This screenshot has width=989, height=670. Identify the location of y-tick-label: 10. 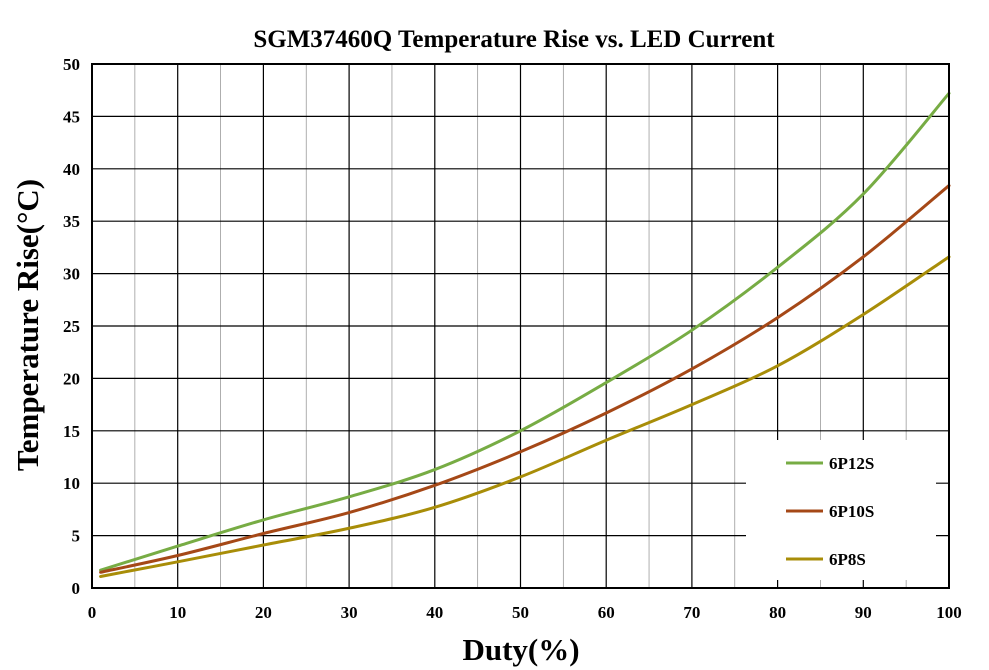
(71, 483).